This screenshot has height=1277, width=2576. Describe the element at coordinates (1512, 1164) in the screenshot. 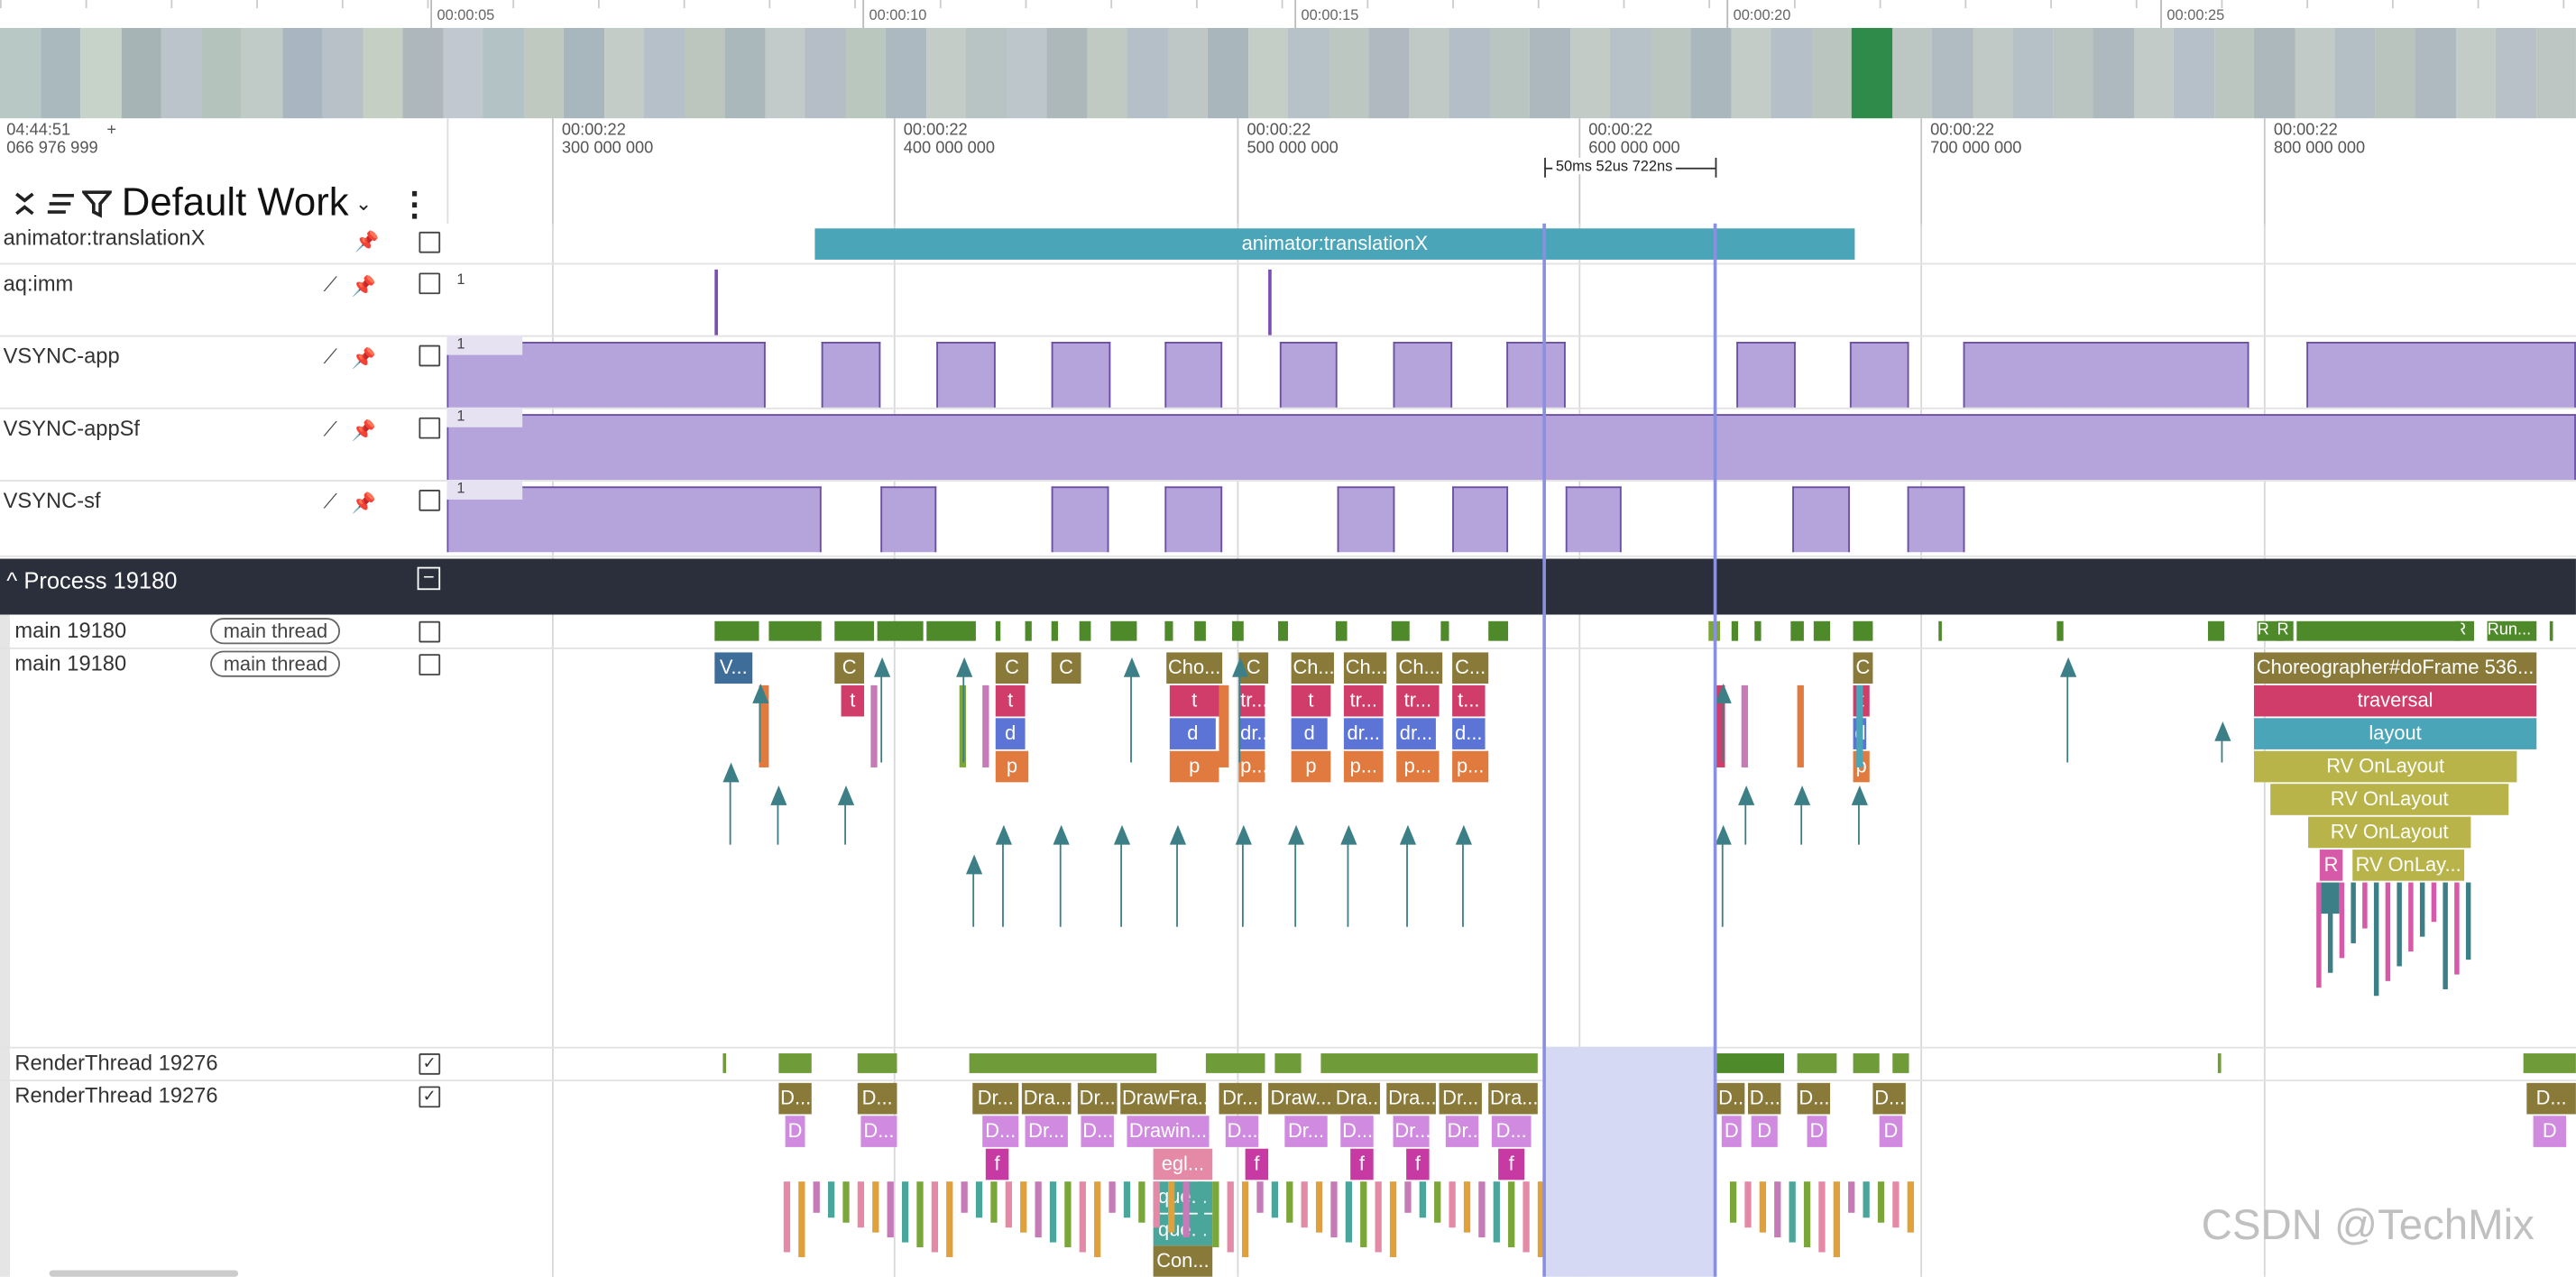

I see `slice-flush: f` at that location.